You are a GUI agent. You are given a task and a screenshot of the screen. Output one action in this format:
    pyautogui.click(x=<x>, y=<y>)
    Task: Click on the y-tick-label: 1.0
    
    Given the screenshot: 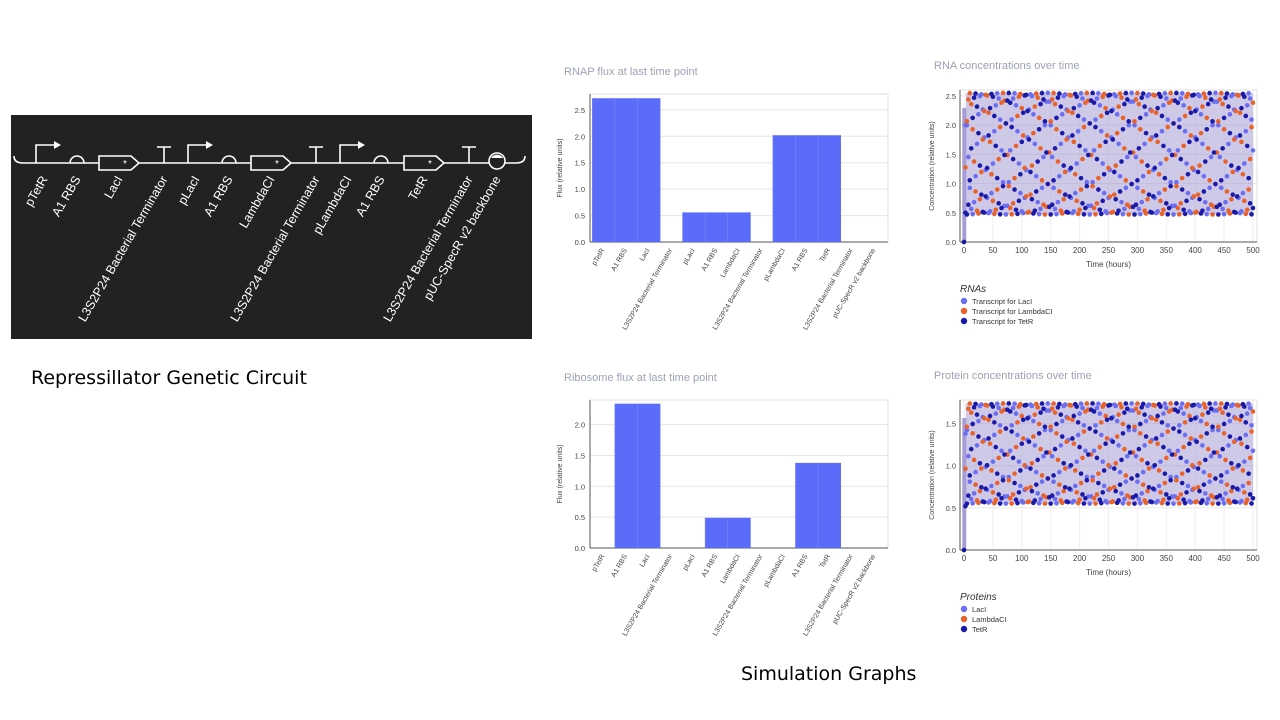 What is the action you would take?
    pyautogui.click(x=951, y=184)
    